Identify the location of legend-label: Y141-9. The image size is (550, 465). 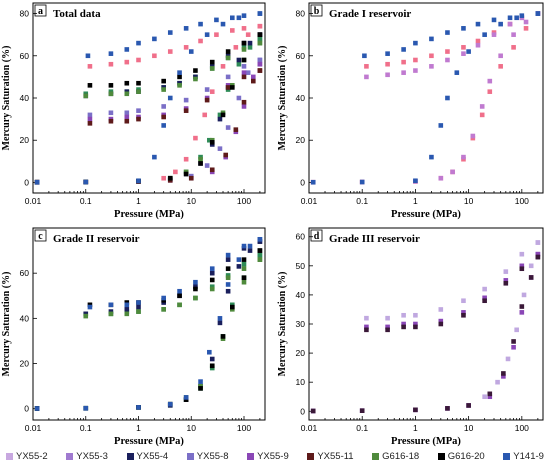
(528, 456).